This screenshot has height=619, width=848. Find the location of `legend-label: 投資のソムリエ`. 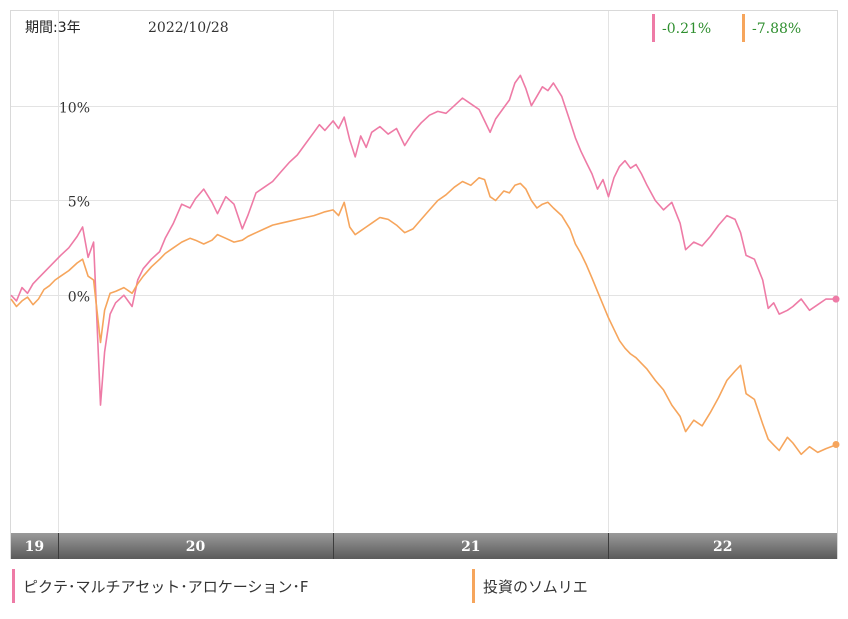

legend-label: 投資のソムリエ is located at coordinates (535, 586).